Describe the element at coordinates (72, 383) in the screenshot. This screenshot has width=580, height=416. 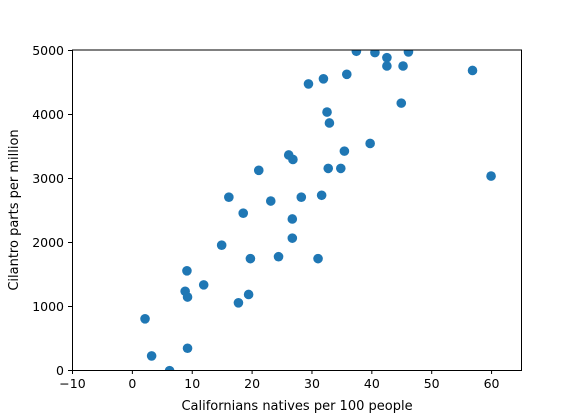
I see `x-tick-label: −10` at that location.